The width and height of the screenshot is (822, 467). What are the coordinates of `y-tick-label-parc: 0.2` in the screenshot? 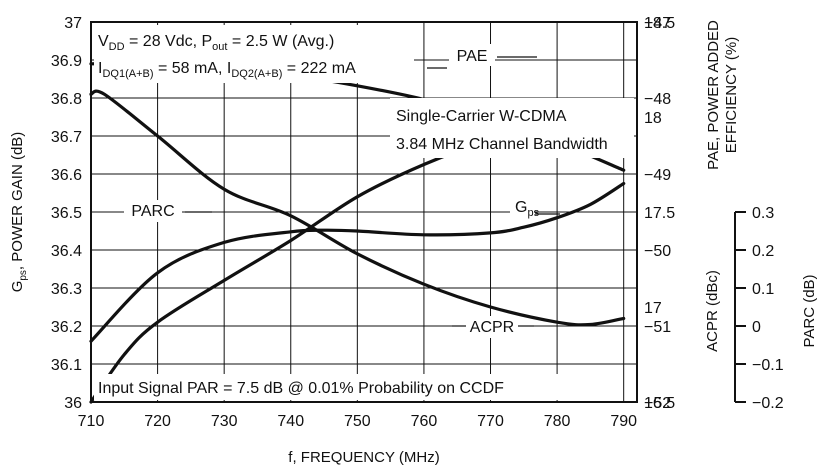 It's located at (763, 251).